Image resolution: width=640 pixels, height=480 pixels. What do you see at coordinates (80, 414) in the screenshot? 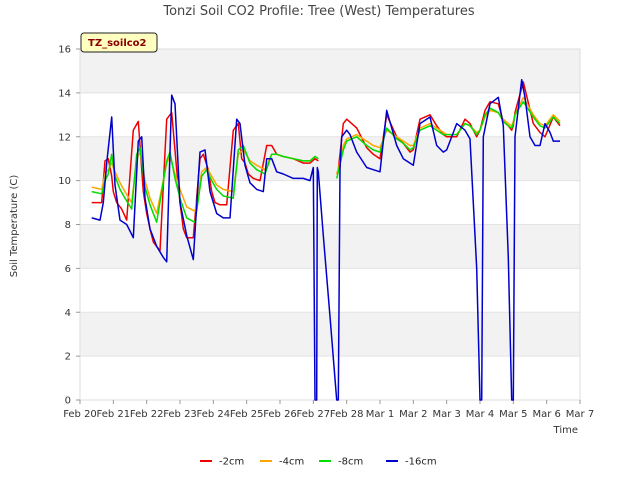
I see `x-tick-label: Feb 20` at bounding box center [80, 414].